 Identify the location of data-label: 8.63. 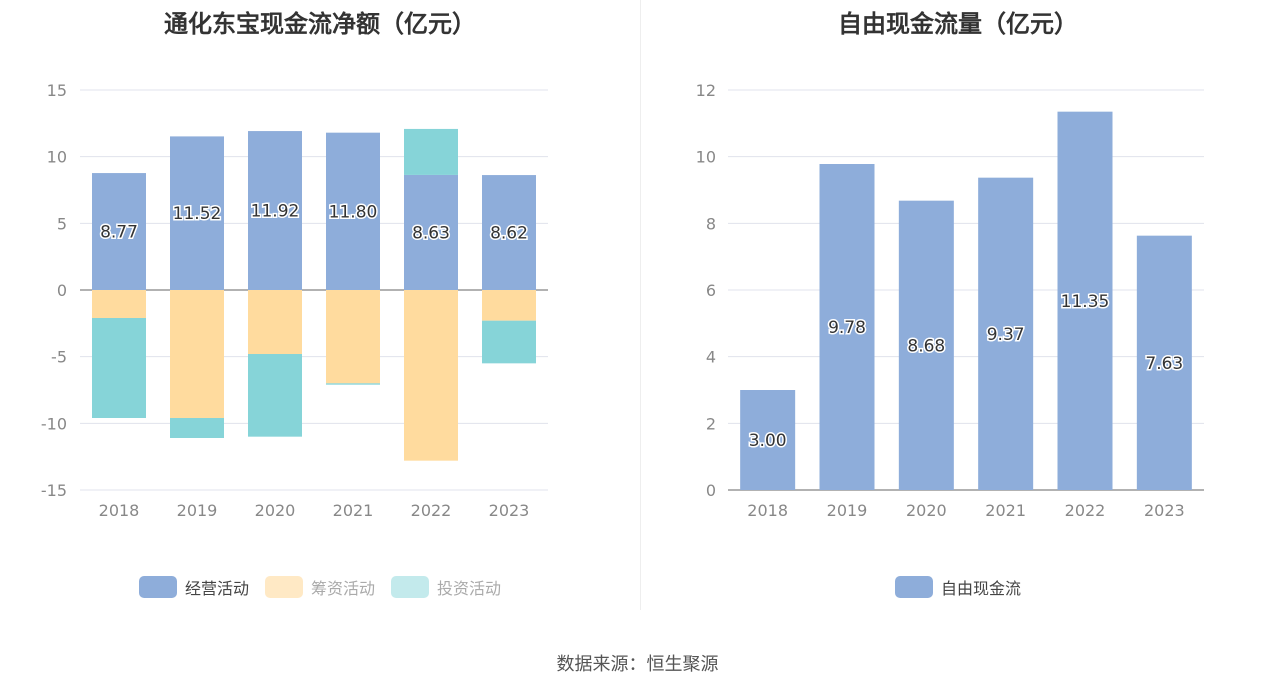
(431, 233).